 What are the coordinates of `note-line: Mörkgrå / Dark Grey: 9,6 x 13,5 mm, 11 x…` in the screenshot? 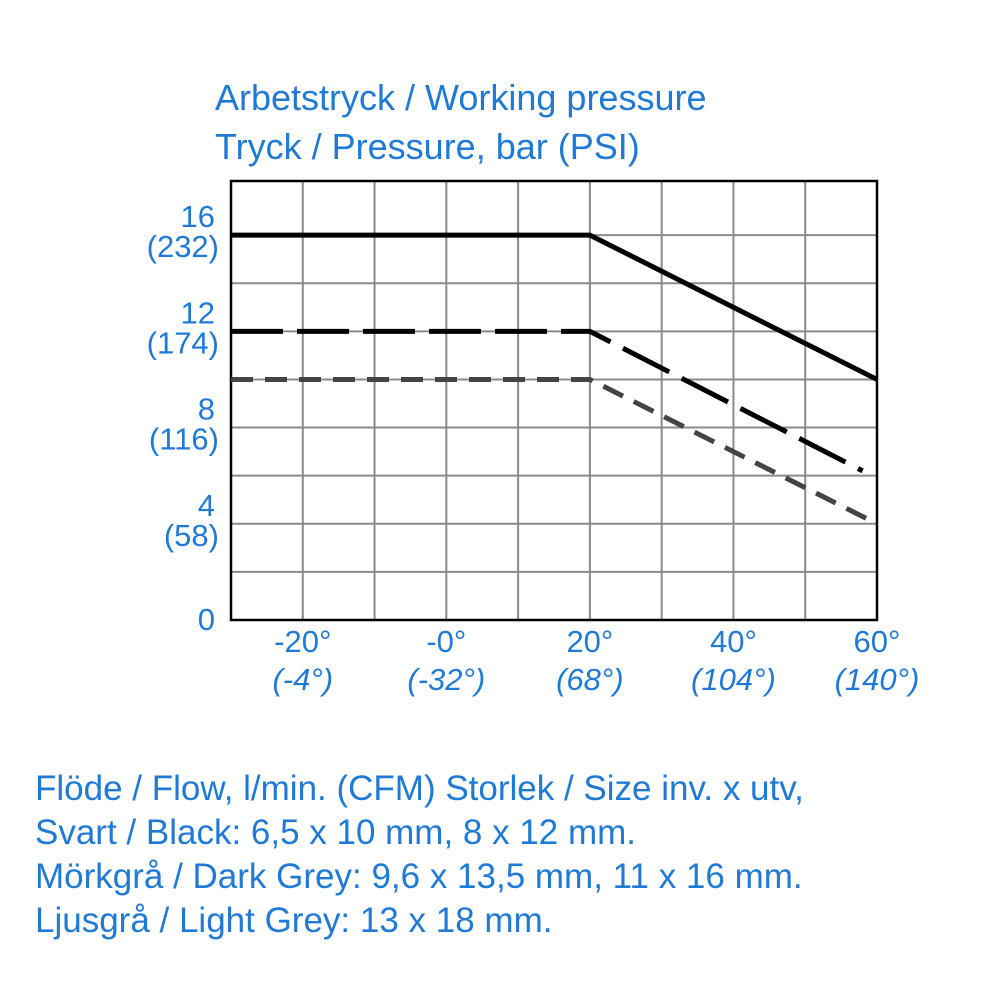 It's located at (419, 876).